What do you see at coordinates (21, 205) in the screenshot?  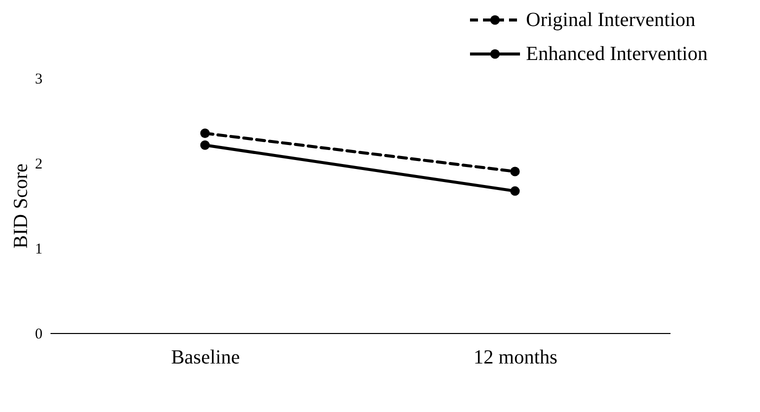 I see `y-axis-title: BID Score` at bounding box center [21, 205].